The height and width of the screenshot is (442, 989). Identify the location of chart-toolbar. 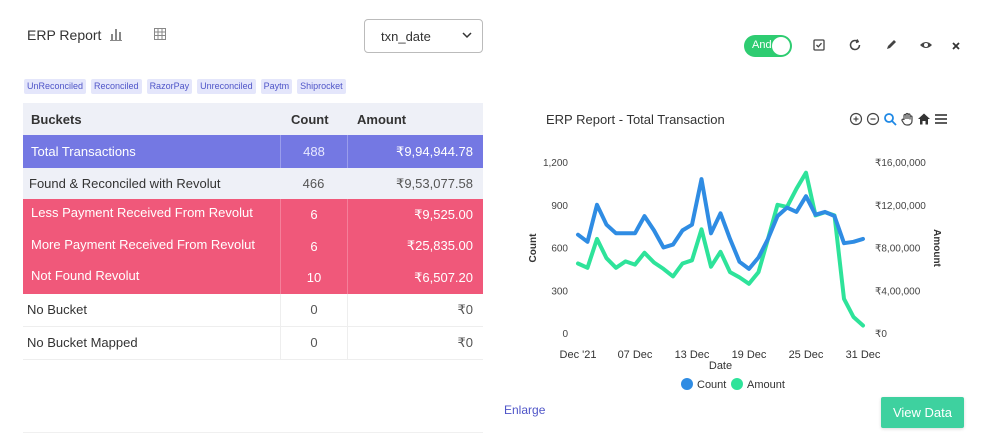
(898, 120).